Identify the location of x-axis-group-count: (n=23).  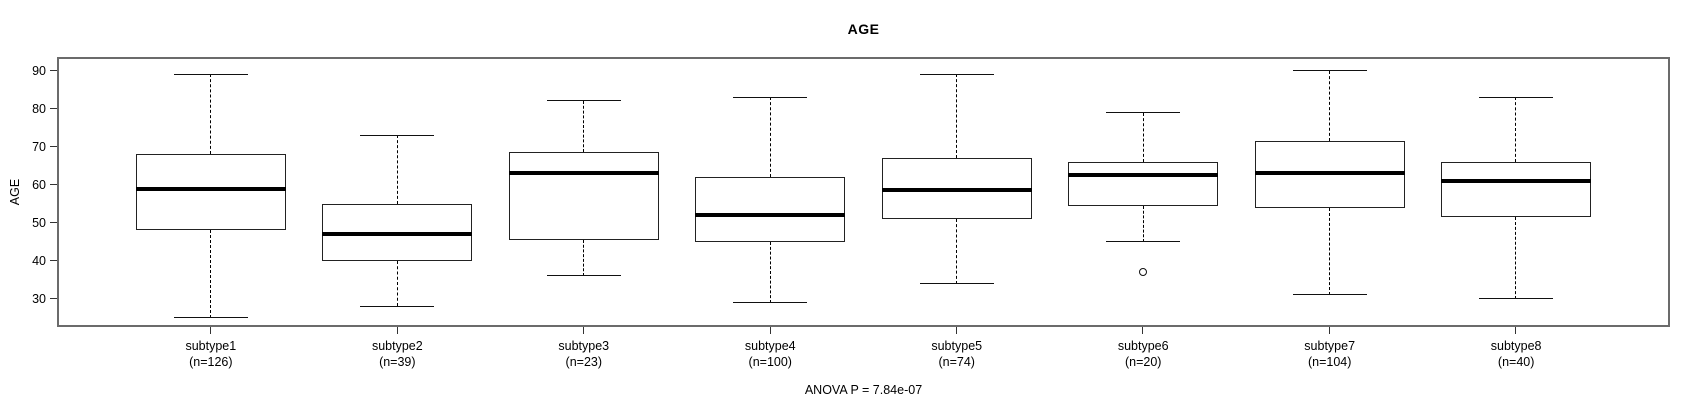
(584, 362).